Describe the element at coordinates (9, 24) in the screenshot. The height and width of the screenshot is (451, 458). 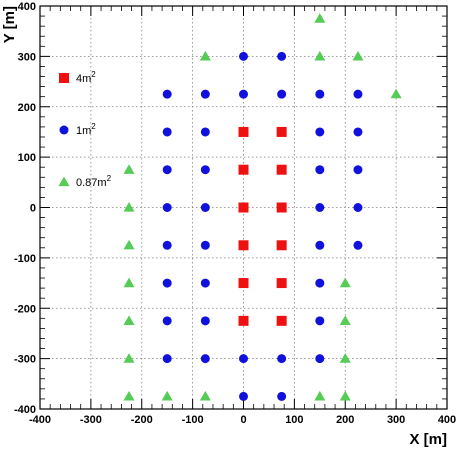
I see `y-axis-title: Y [m]` at that location.